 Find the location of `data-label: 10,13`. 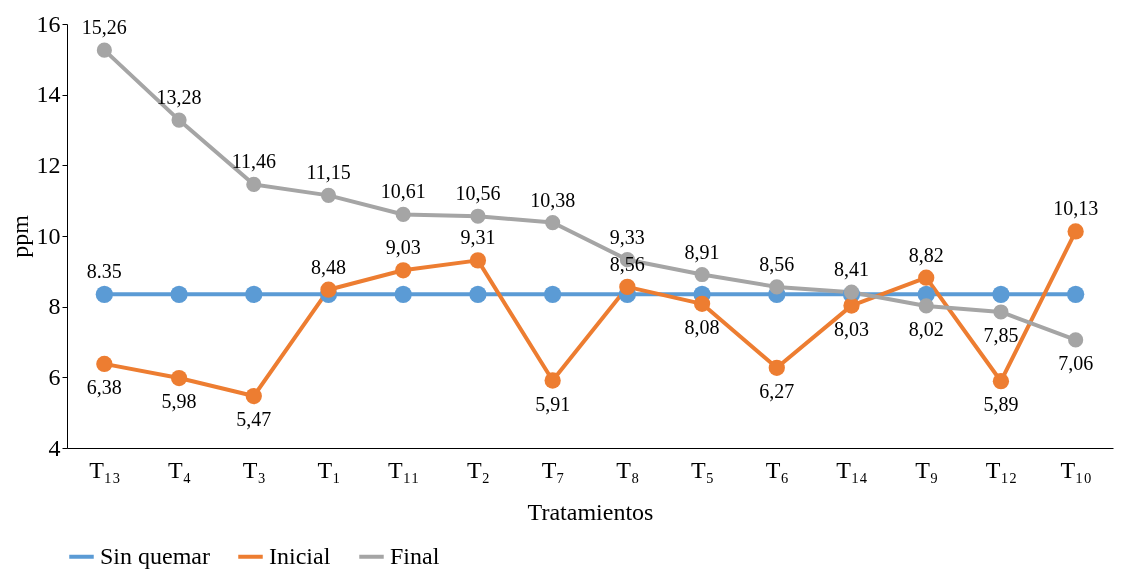

data-label: 10,13 is located at coordinates (1076, 208).